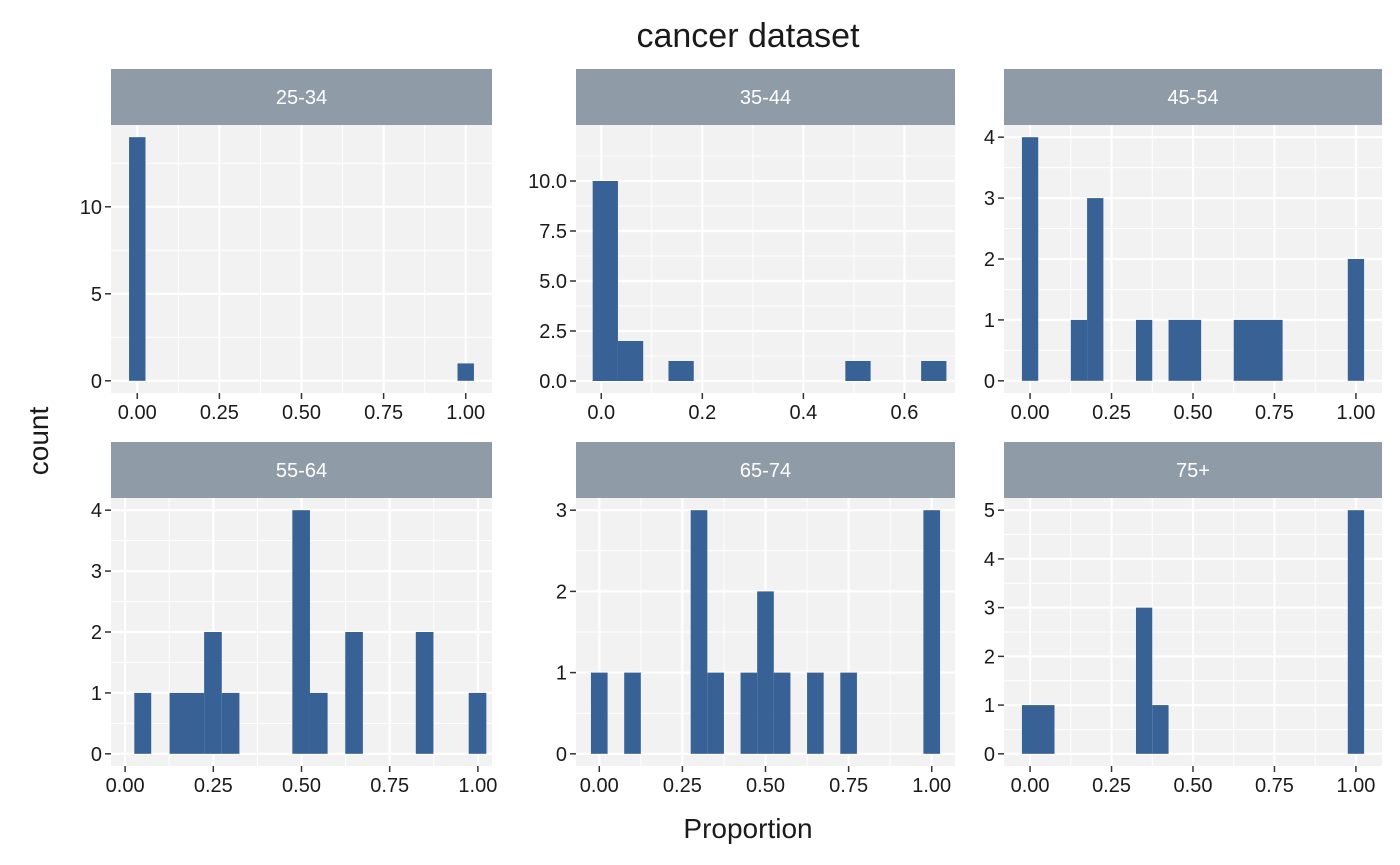 The height and width of the screenshot is (865, 1400). I want to click on y-tick-label: 0.0, so click(553, 382).